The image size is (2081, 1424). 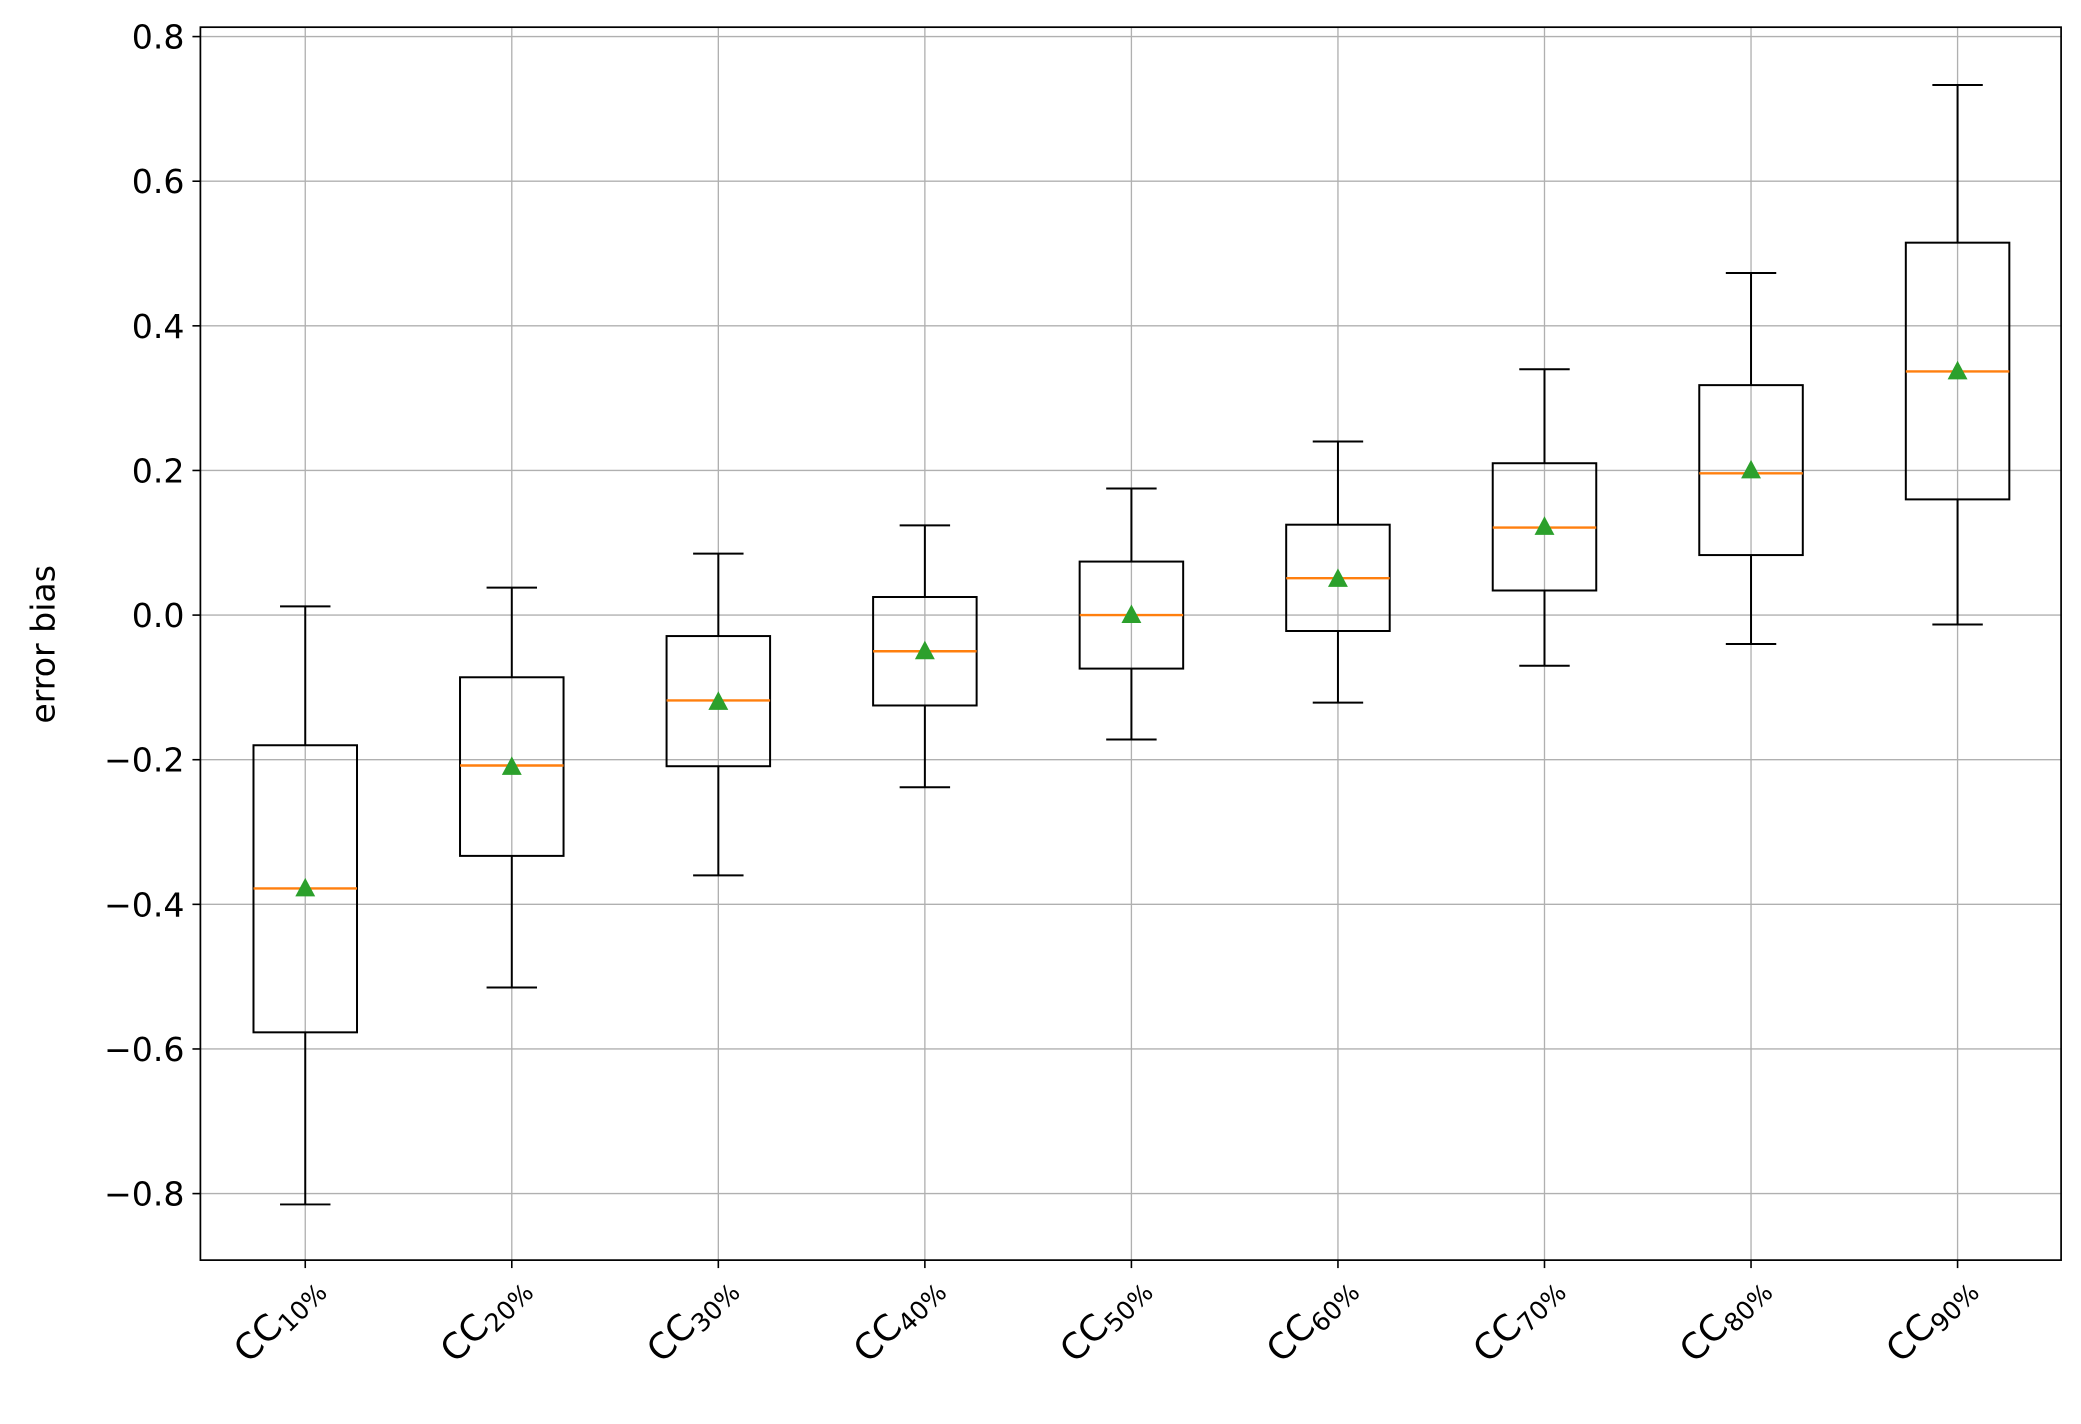 What do you see at coordinates (1957, 355) in the screenshot?
I see `box-CC90%` at bounding box center [1957, 355].